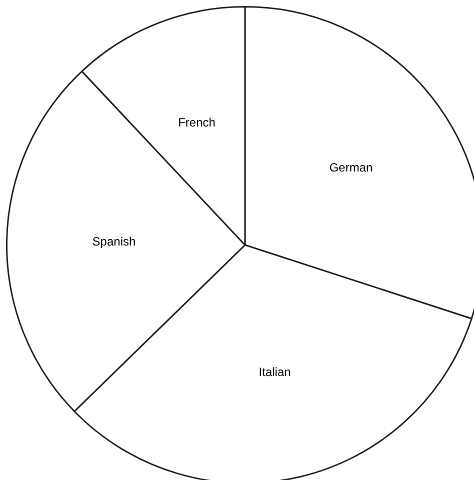 This screenshot has height=480, width=474. What do you see at coordinates (114, 241) in the screenshot?
I see `slice-label: Spanish` at bounding box center [114, 241].